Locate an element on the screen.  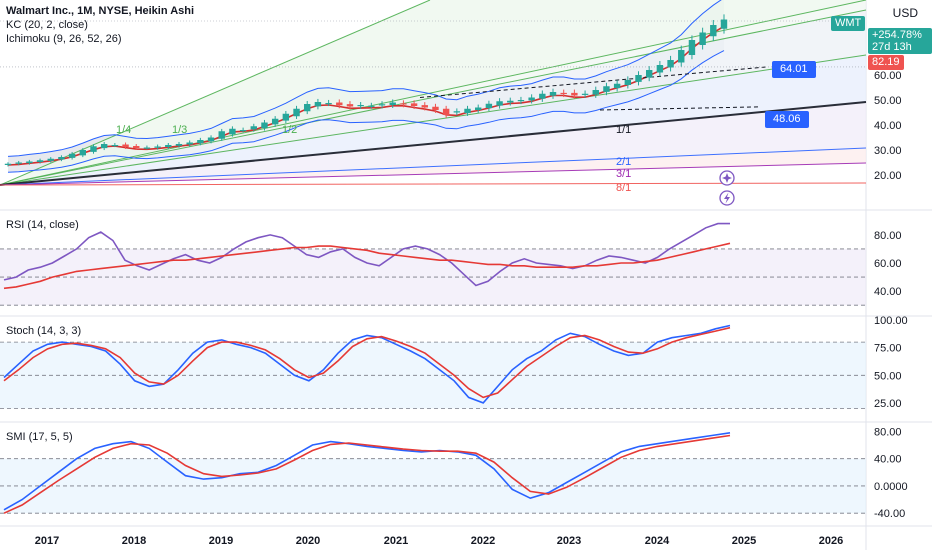
price-tick-label: 30.00 is located at coordinates (888, 151).